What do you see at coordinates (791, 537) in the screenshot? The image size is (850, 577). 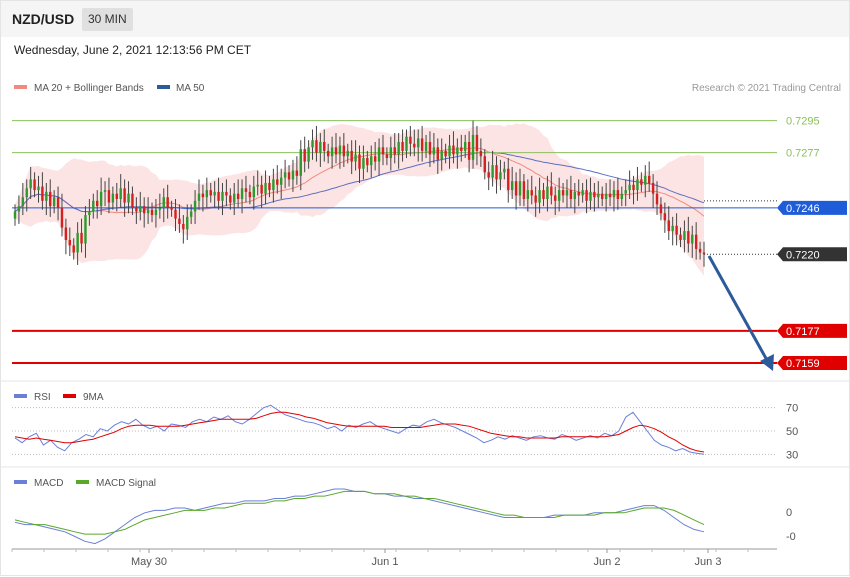 I see `macd-tick-1: -0` at bounding box center [791, 537].